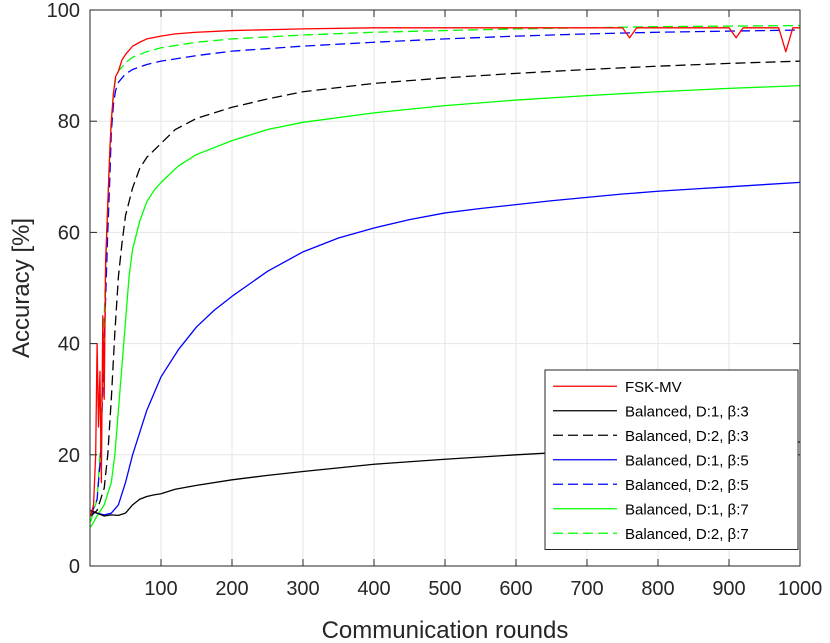 This screenshot has height=643, width=830. I want to click on x-tick-label: 900, so click(728, 589).